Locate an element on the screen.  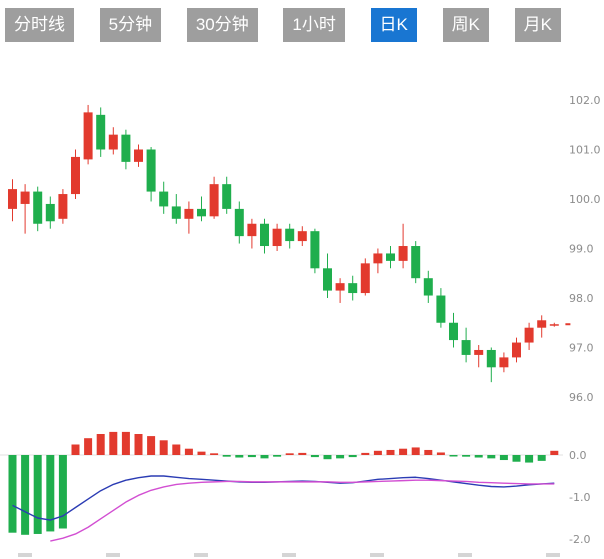
price-axis-labels: 102.0 101.0 100.0 99.0 98.0 97.0 96.0 is located at coordinates (585, 249).